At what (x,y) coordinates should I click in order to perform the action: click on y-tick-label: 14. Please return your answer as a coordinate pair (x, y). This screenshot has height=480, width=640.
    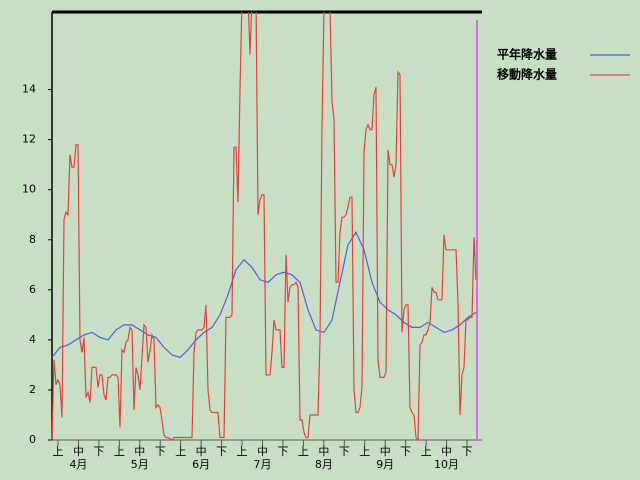
    Looking at the image, I should click on (29, 89).